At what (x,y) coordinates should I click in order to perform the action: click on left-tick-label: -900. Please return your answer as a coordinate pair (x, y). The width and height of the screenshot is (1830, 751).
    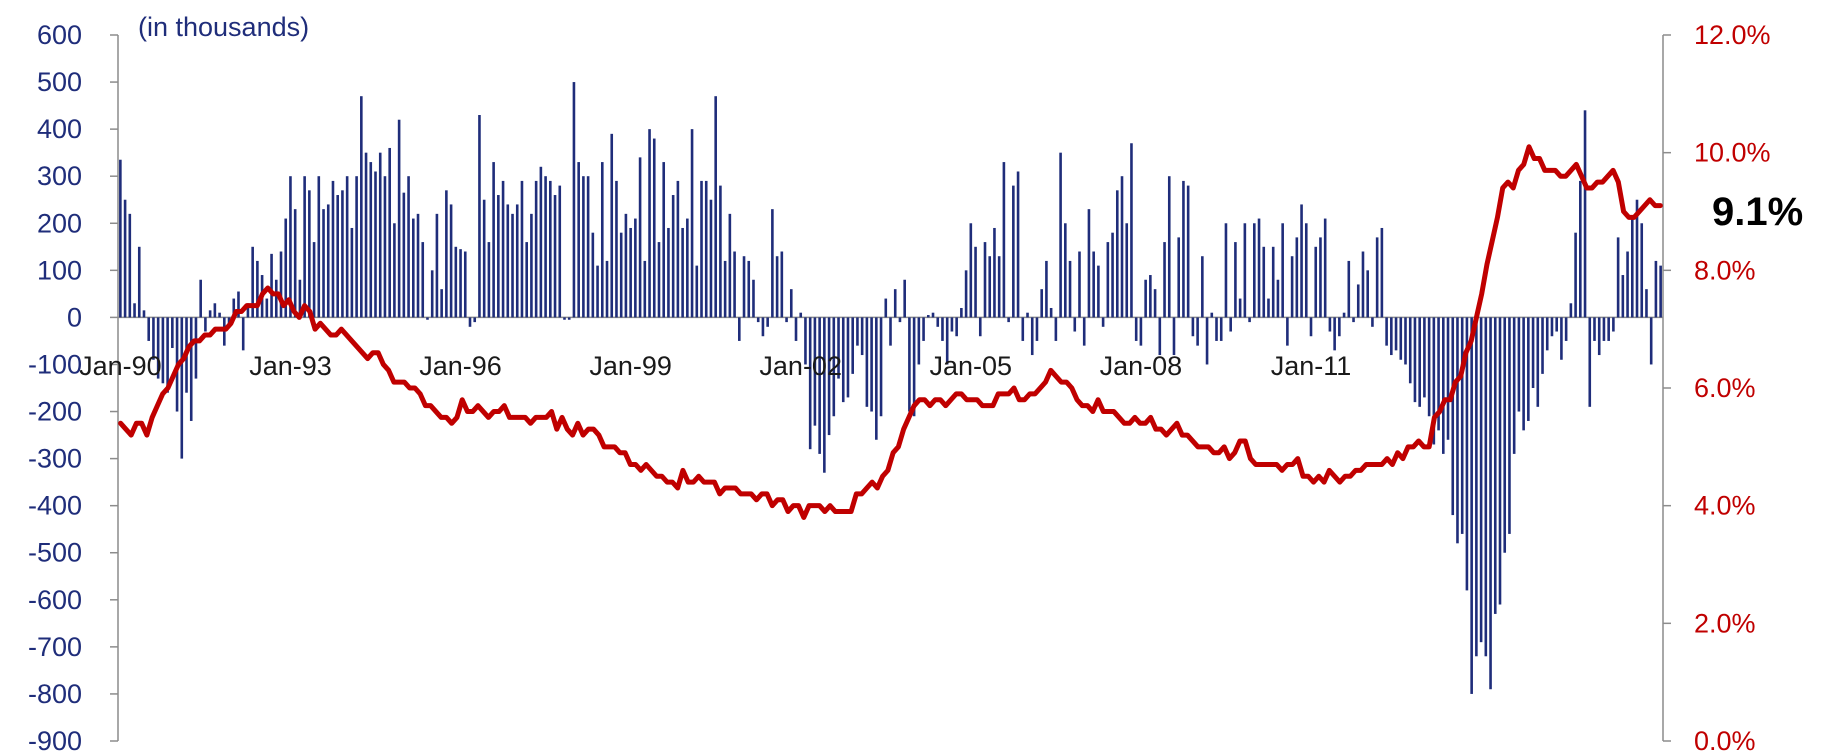
    Looking at the image, I should click on (55, 738).